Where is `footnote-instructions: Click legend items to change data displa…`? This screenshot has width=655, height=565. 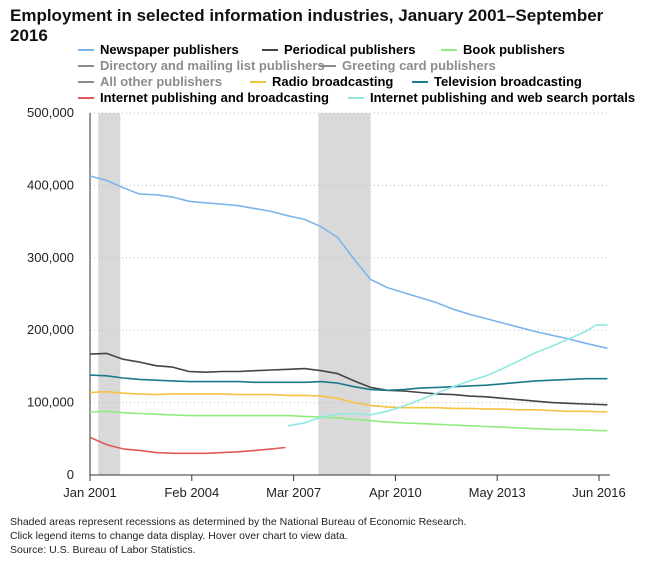 footnote-instructions: Click legend items to change data displa… is located at coordinates (179, 536).